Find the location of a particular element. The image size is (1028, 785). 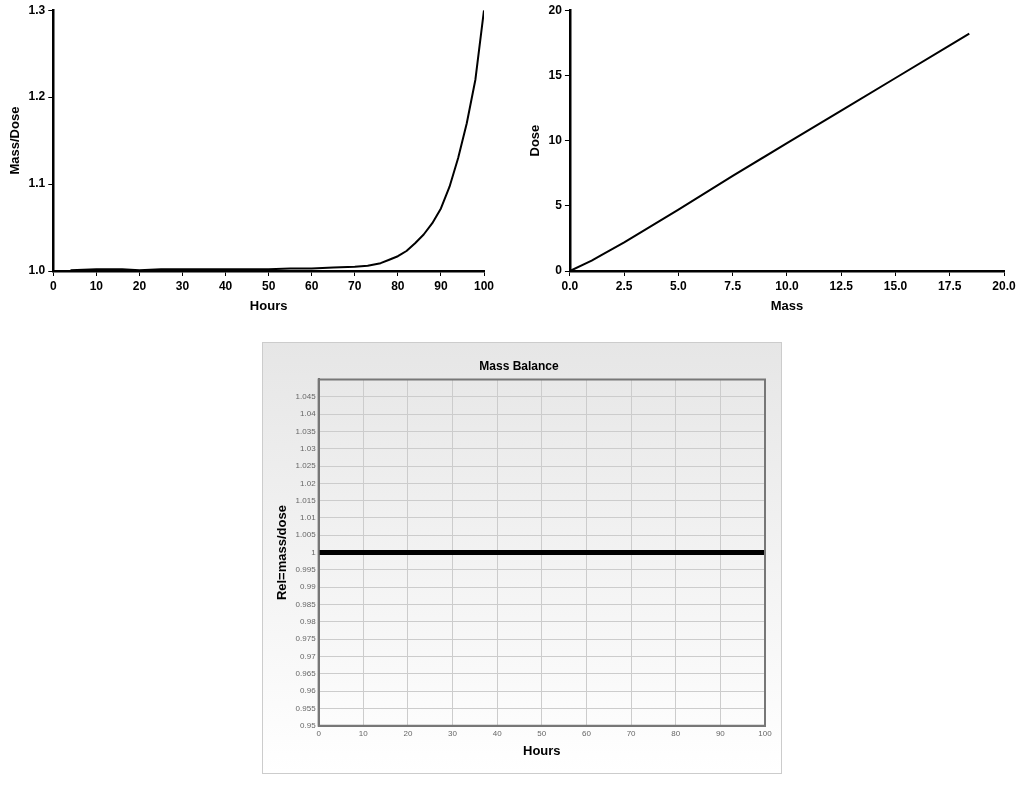

y-tick-label: 0.97 is located at coordinates (308, 656).